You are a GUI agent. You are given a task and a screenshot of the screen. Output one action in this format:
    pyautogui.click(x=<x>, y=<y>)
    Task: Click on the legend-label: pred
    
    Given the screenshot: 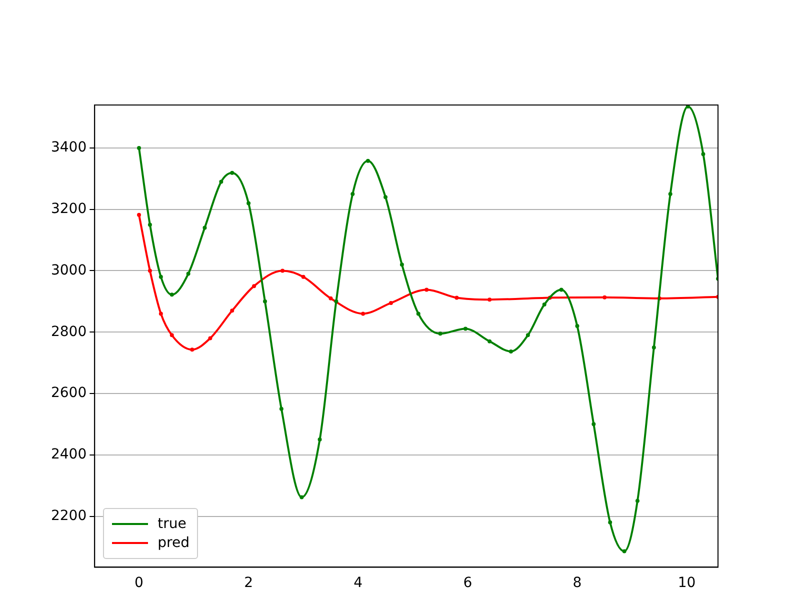 What is the action you would take?
    pyautogui.click(x=174, y=543)
    